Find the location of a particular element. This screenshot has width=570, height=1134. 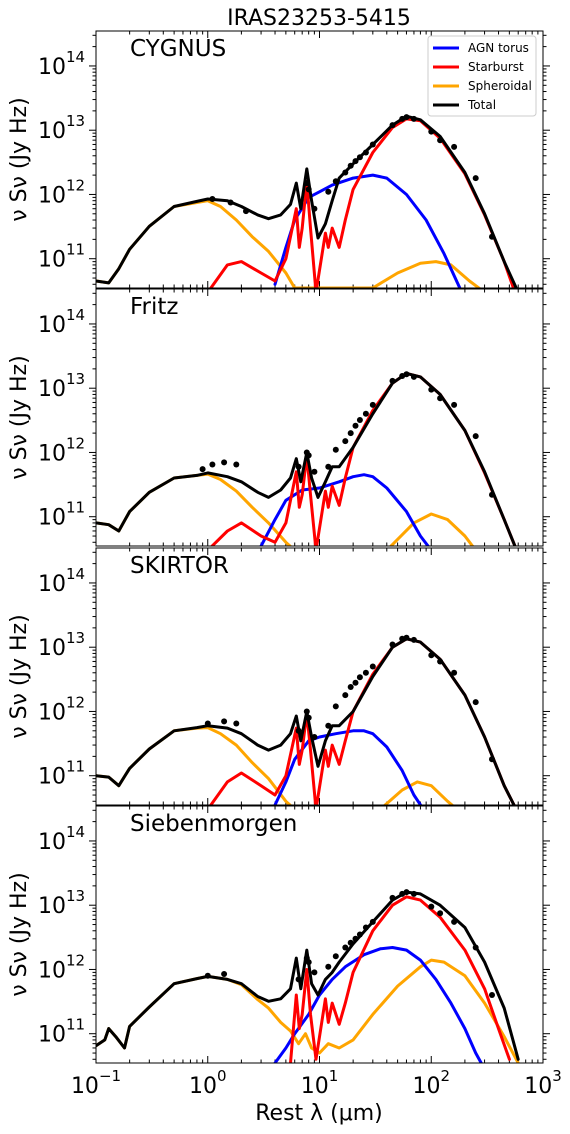

y-tick-label: 1014 is located at coordinates (61, 322).